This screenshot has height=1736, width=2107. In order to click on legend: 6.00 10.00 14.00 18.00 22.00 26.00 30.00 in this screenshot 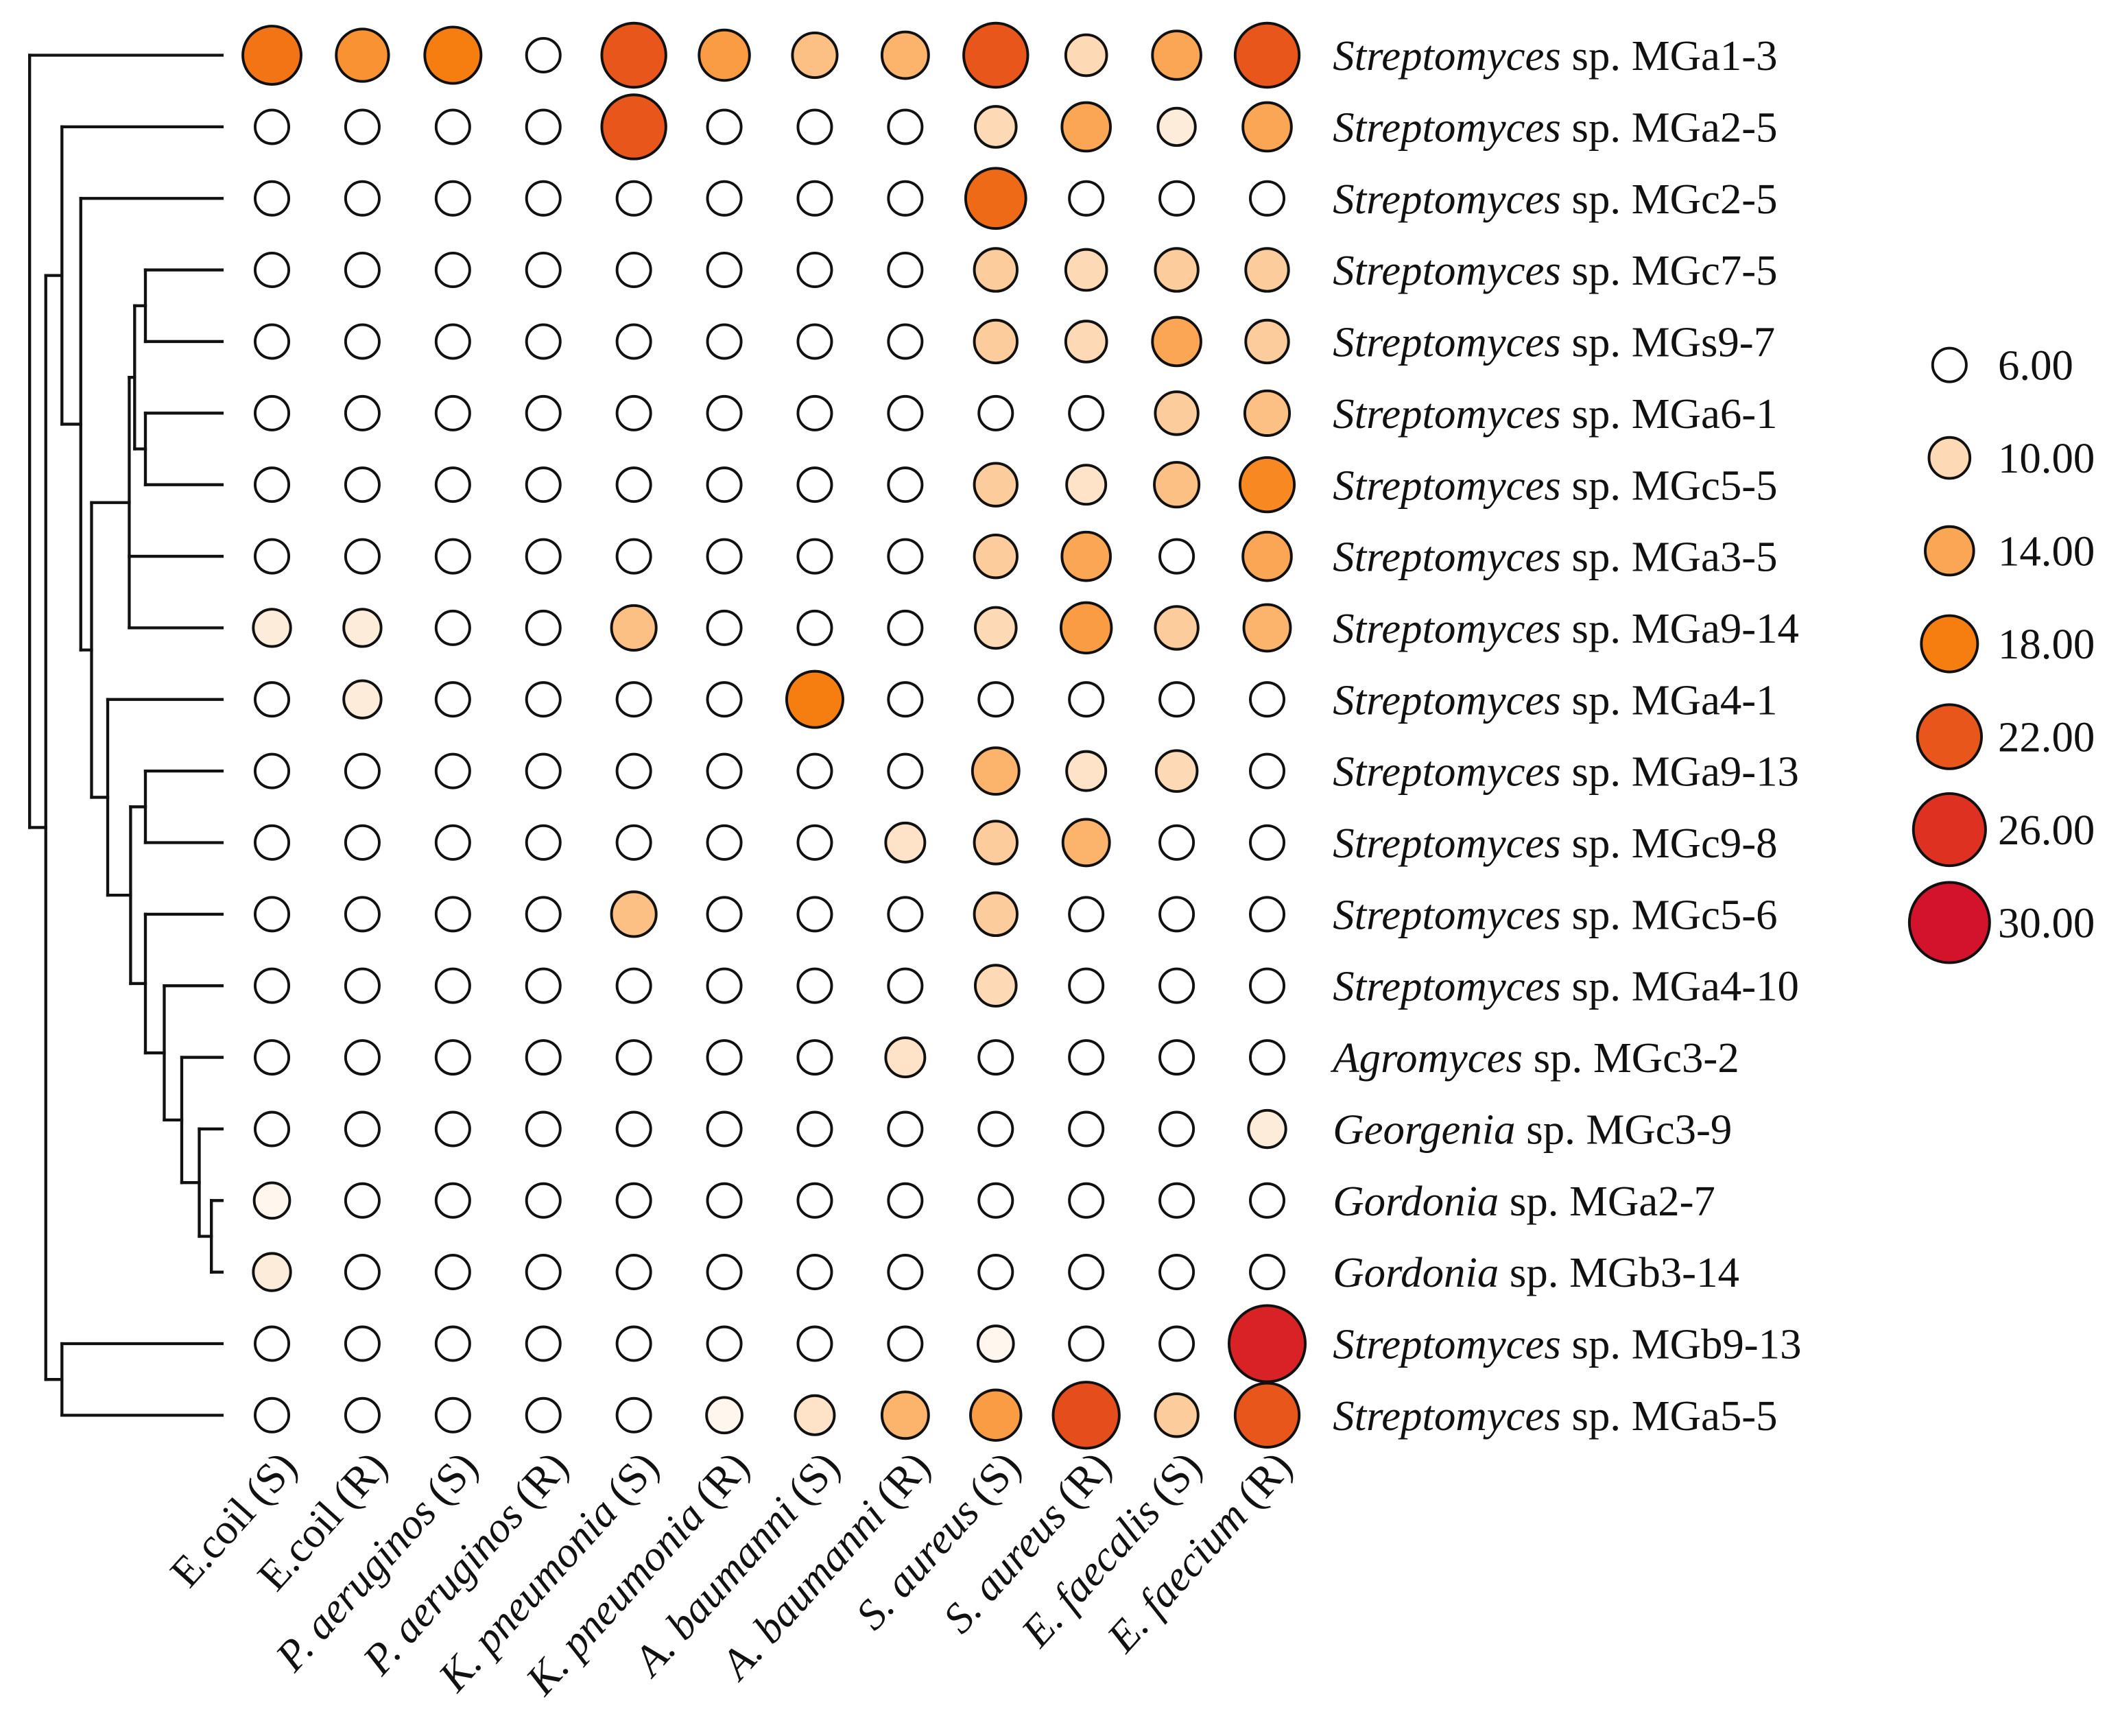, I will do `click(2001, 653)`.